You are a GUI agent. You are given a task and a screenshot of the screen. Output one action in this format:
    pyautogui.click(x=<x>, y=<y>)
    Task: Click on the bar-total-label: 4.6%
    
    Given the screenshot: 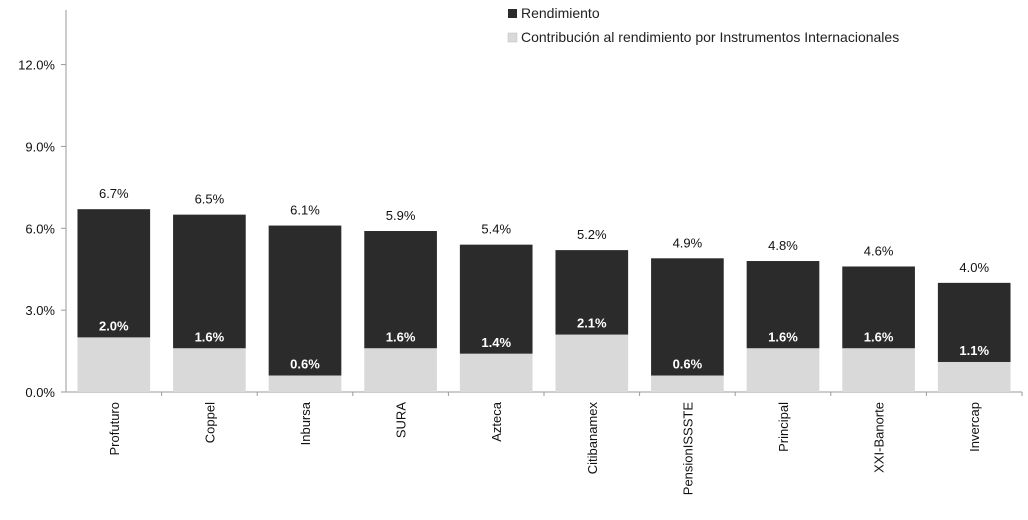 What is the action you would take?
    pyautogui.click(x=879, y=250)
    